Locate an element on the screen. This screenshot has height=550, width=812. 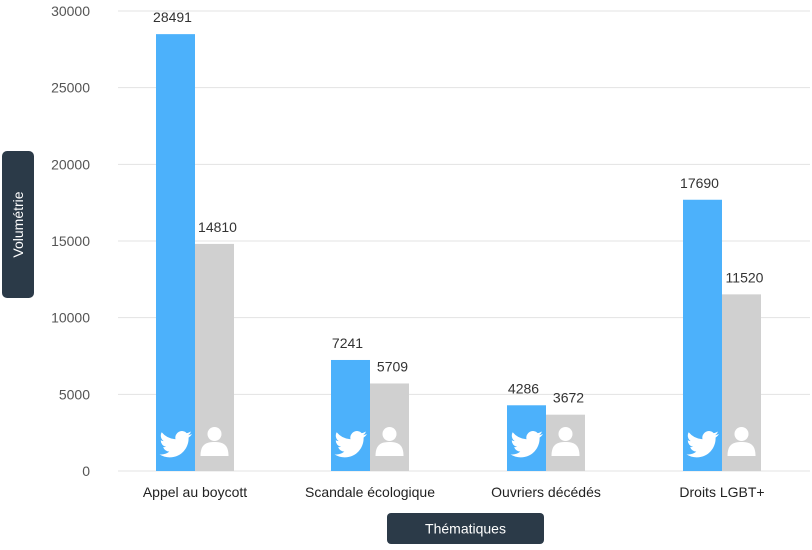
x-tick-label: Ouvriers décédés is located at coordinates (546, 492).